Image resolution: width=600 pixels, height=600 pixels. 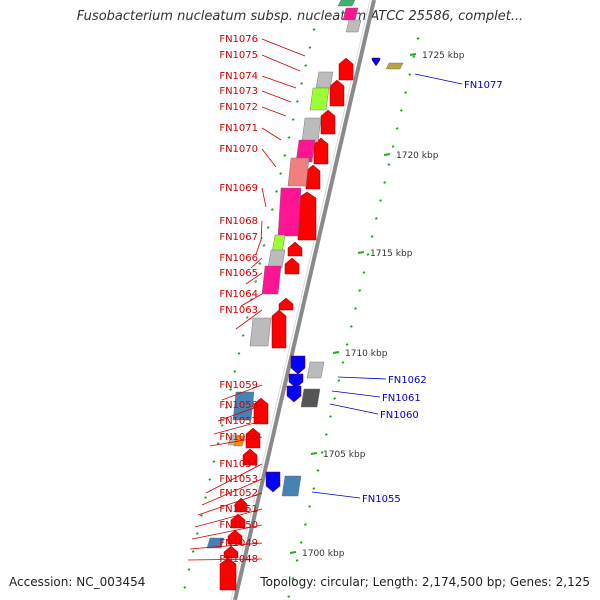 What do you see at coordinates (238, 385) in the screenshot?
I see `gene-label-fn1059: FN1059` at bounding box center [238, 385].